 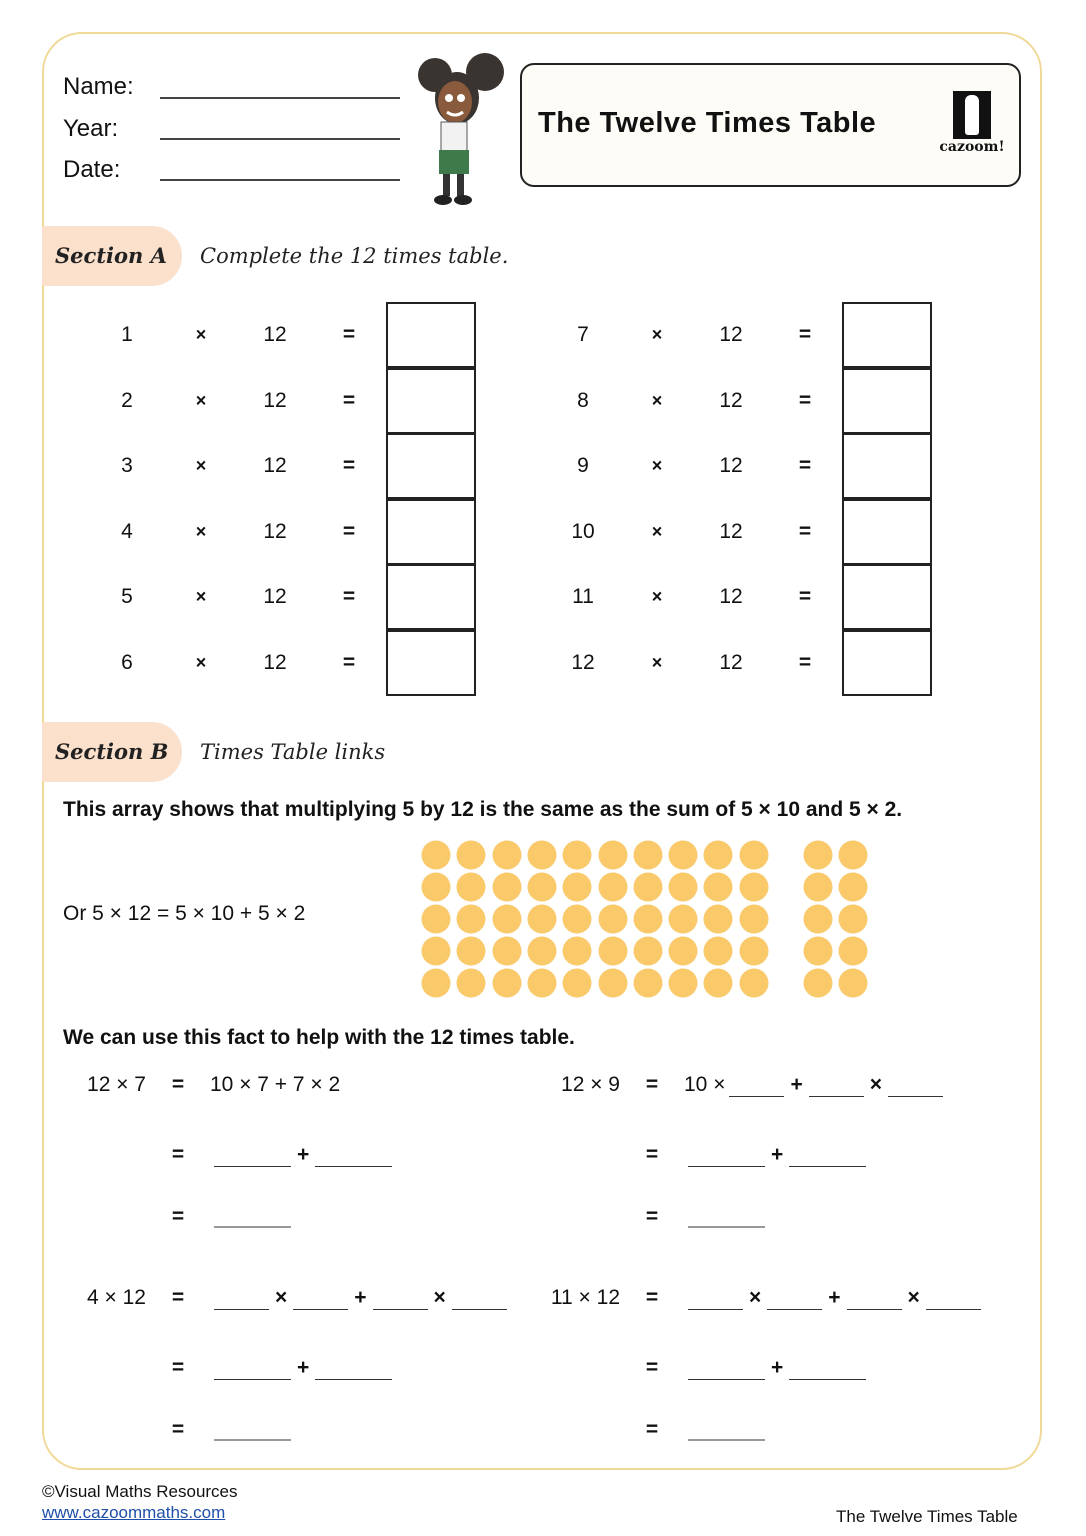 What do you see at coordinates (280, 180) in the screenshot?
I see `date-field` at bounding box center [280, 180].